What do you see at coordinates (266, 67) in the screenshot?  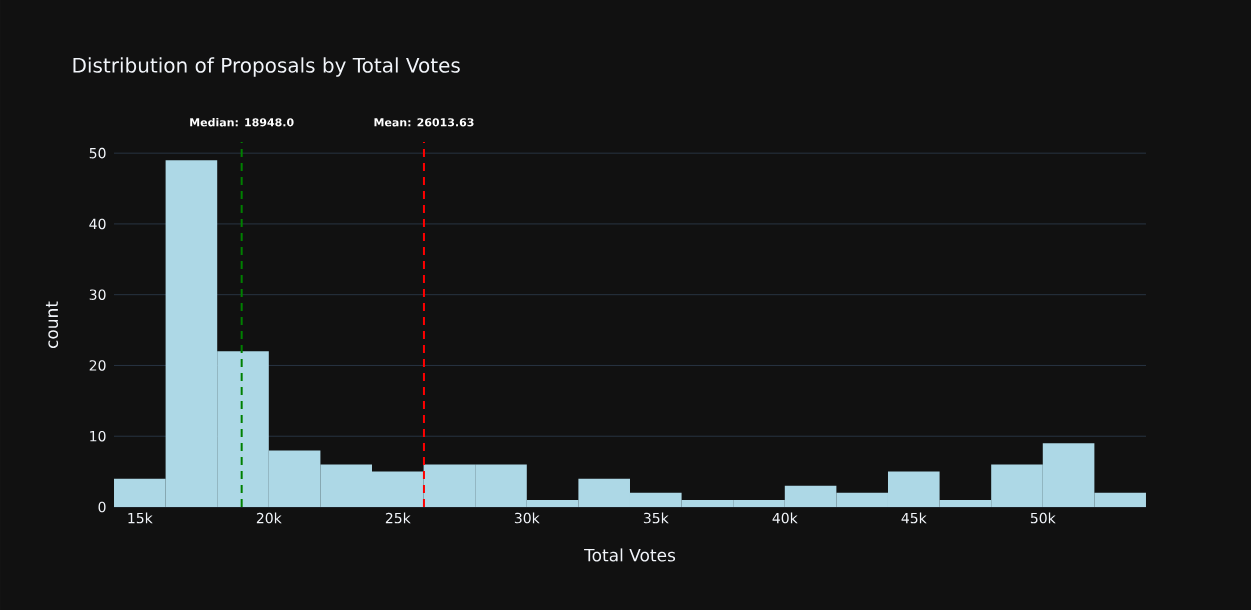 I see `chart-title: Distribution of Proposals by Total Votes` at bounding box center [266, 67].